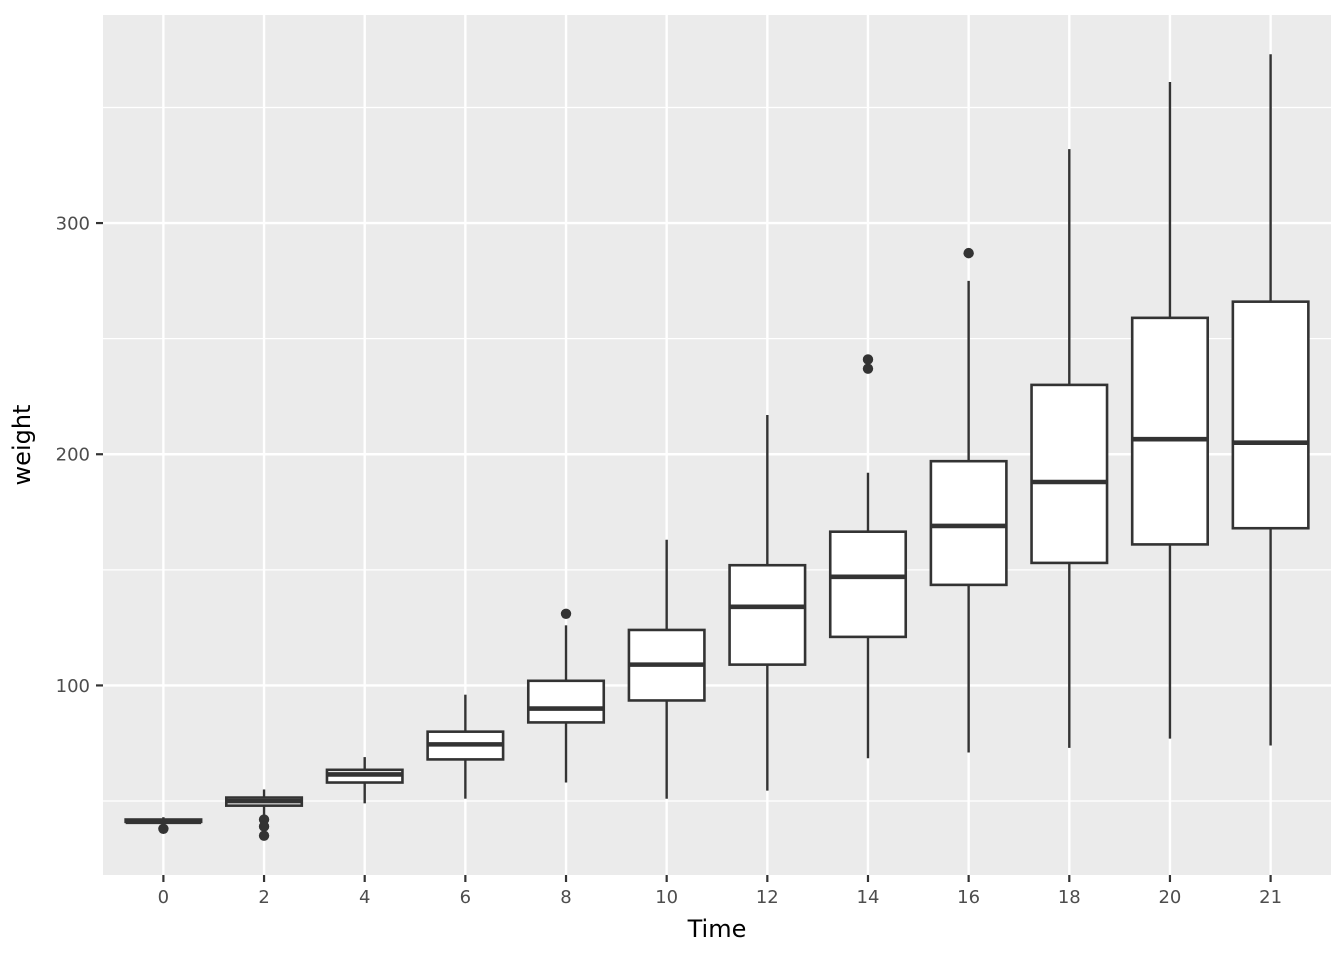  Describe the element at coordinates (1270, 897) in the screenshot. I see `x-tick-label: 21` at that location.